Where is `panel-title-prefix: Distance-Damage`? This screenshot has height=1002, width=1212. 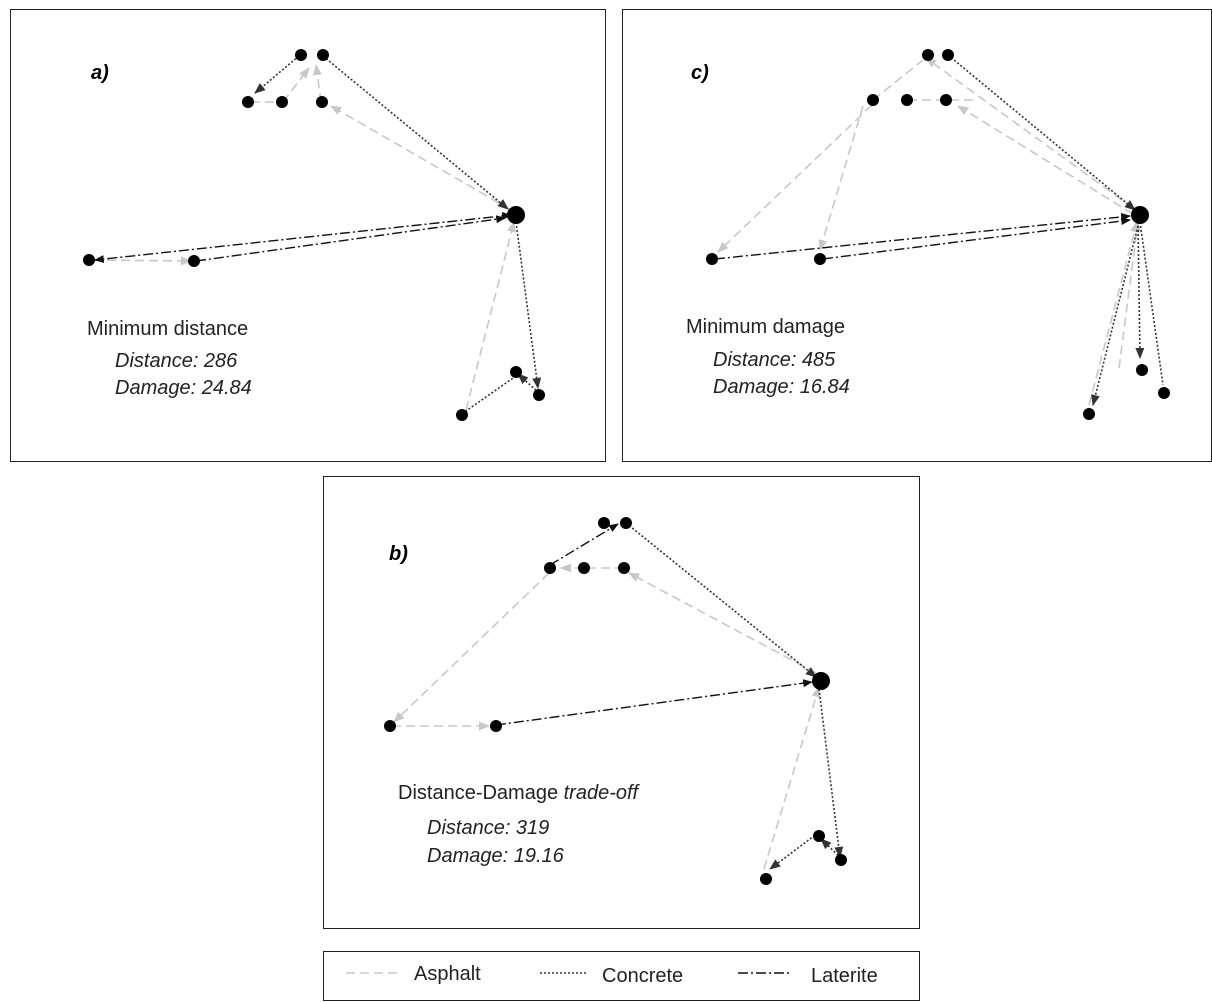 panel-title-prefix: Distance-Damage is located at coordinates (481, 793).